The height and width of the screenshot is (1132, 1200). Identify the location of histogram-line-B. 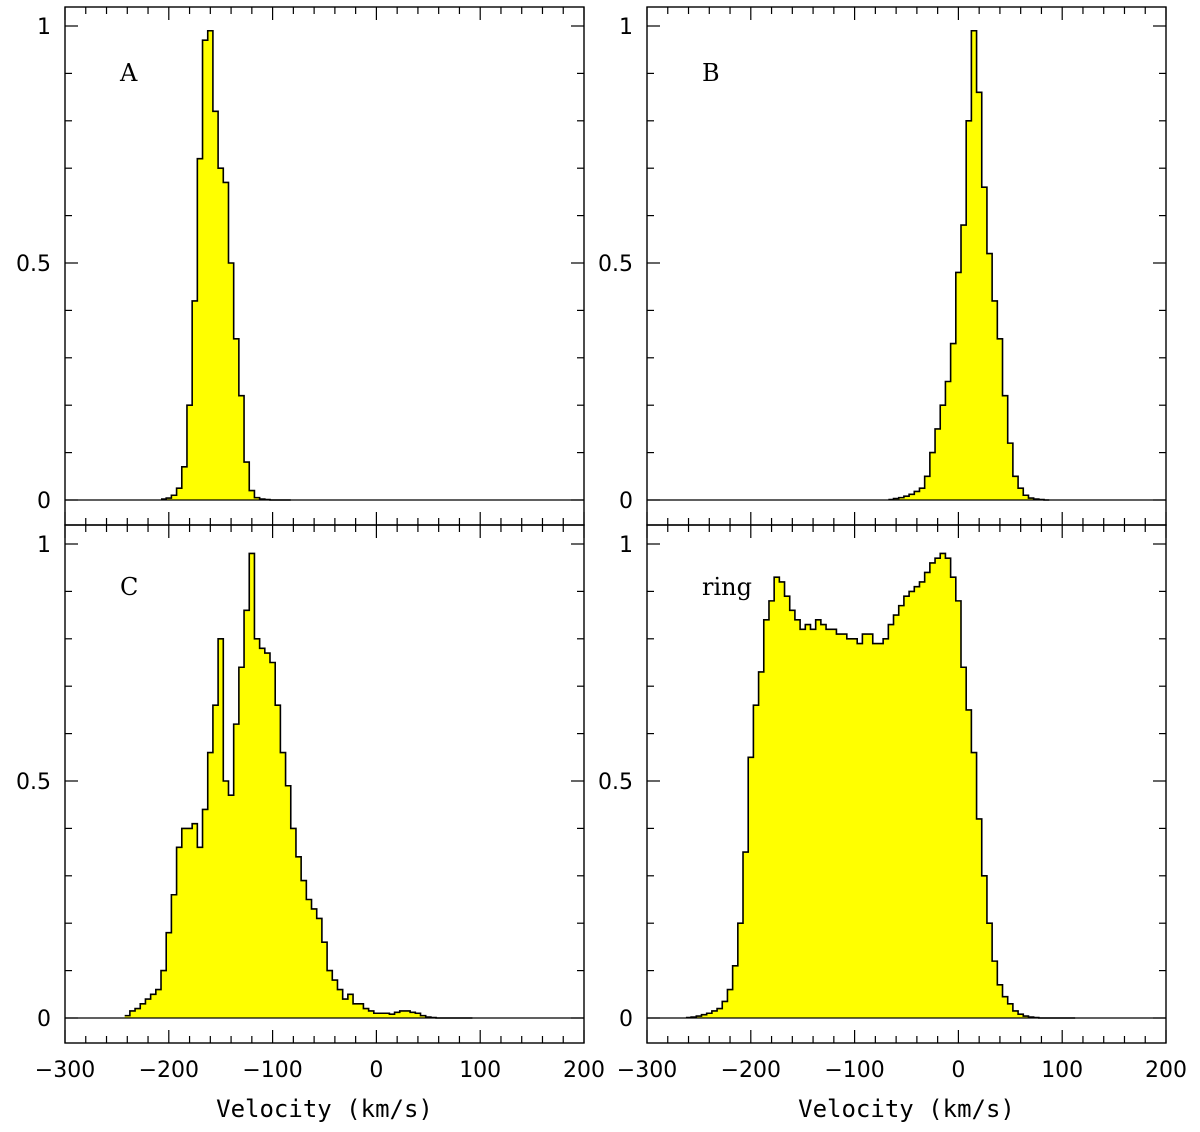
(969, 265).